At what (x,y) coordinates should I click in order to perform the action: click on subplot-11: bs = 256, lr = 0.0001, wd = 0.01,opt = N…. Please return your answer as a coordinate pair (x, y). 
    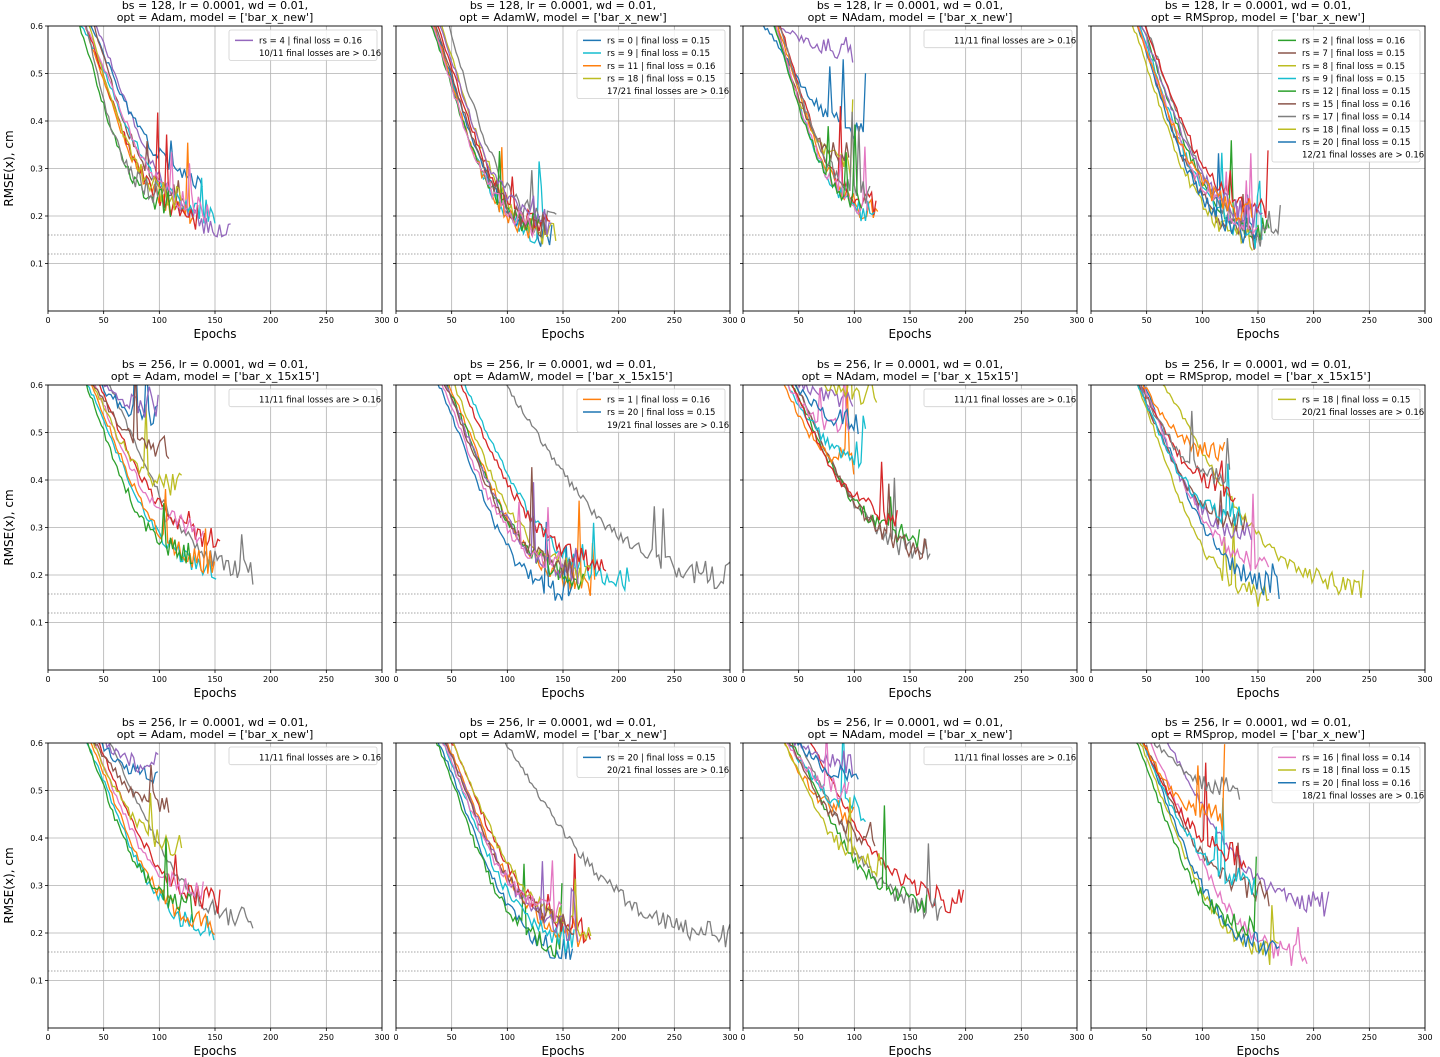
    Looking at the image, I should click on (912, 886).